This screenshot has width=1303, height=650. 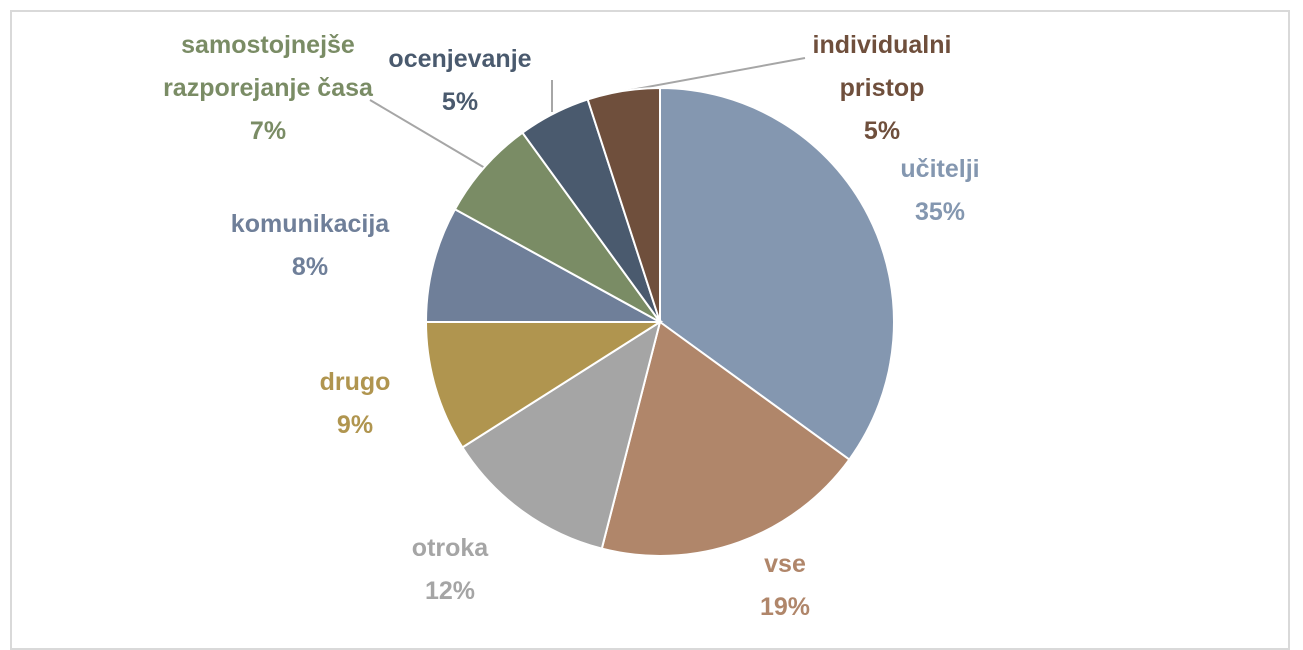 I want to click on category-label: ocenjevanje, so click(x=460, y=59).